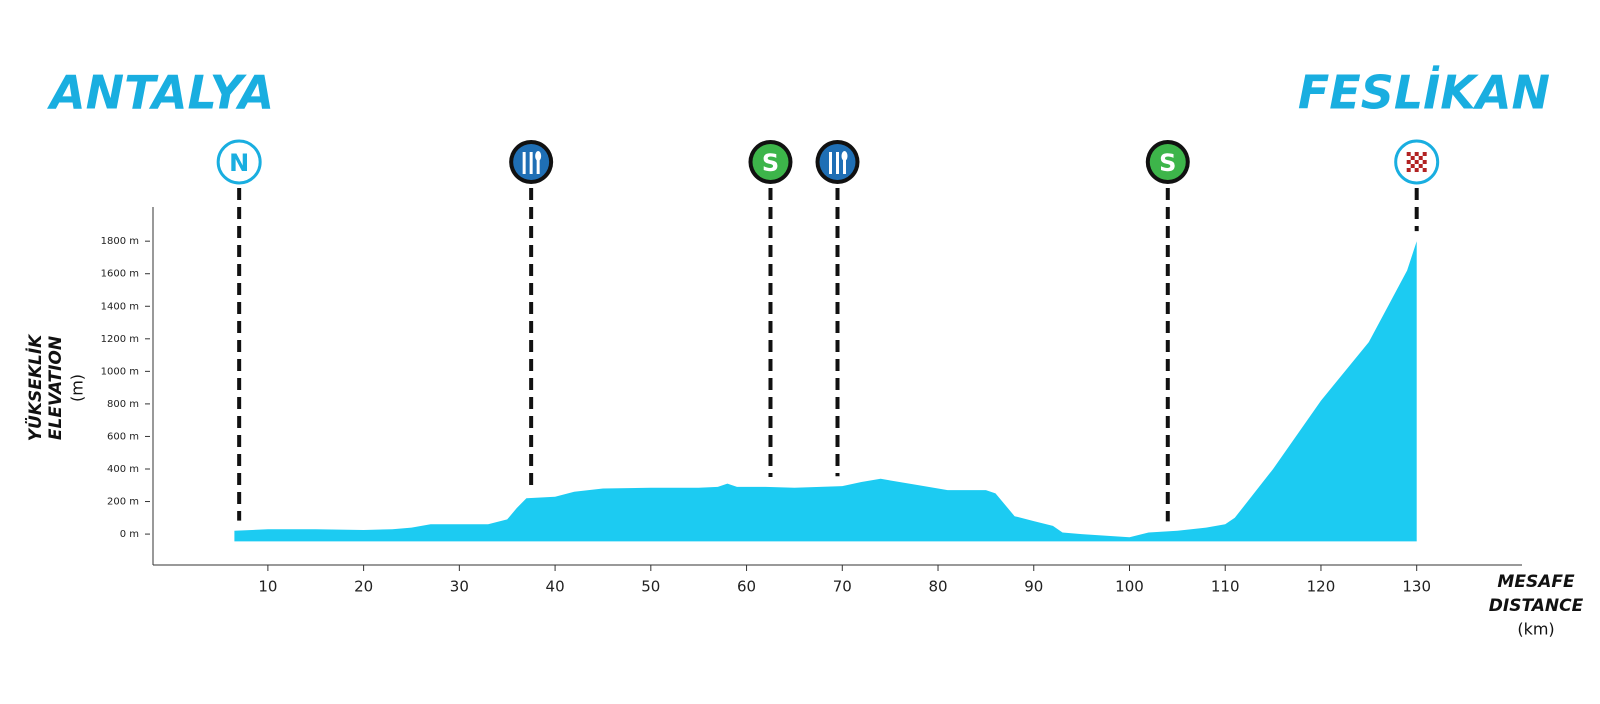 This screenshot has height=704, width=1600. Describe the element at coordinates (120, 241) in the screenshot. I see `y-tick-label: 1800 m` at that location.